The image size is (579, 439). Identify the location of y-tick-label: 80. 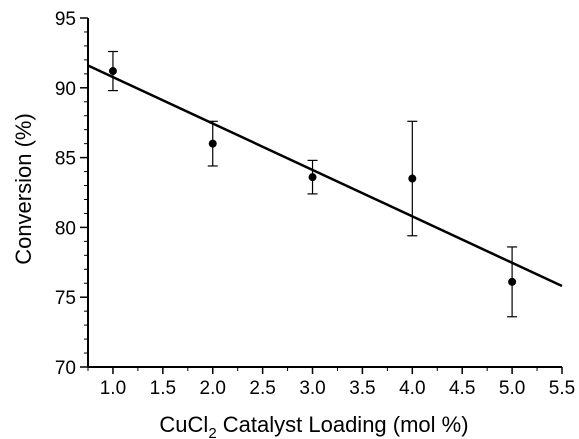
(65, 228).